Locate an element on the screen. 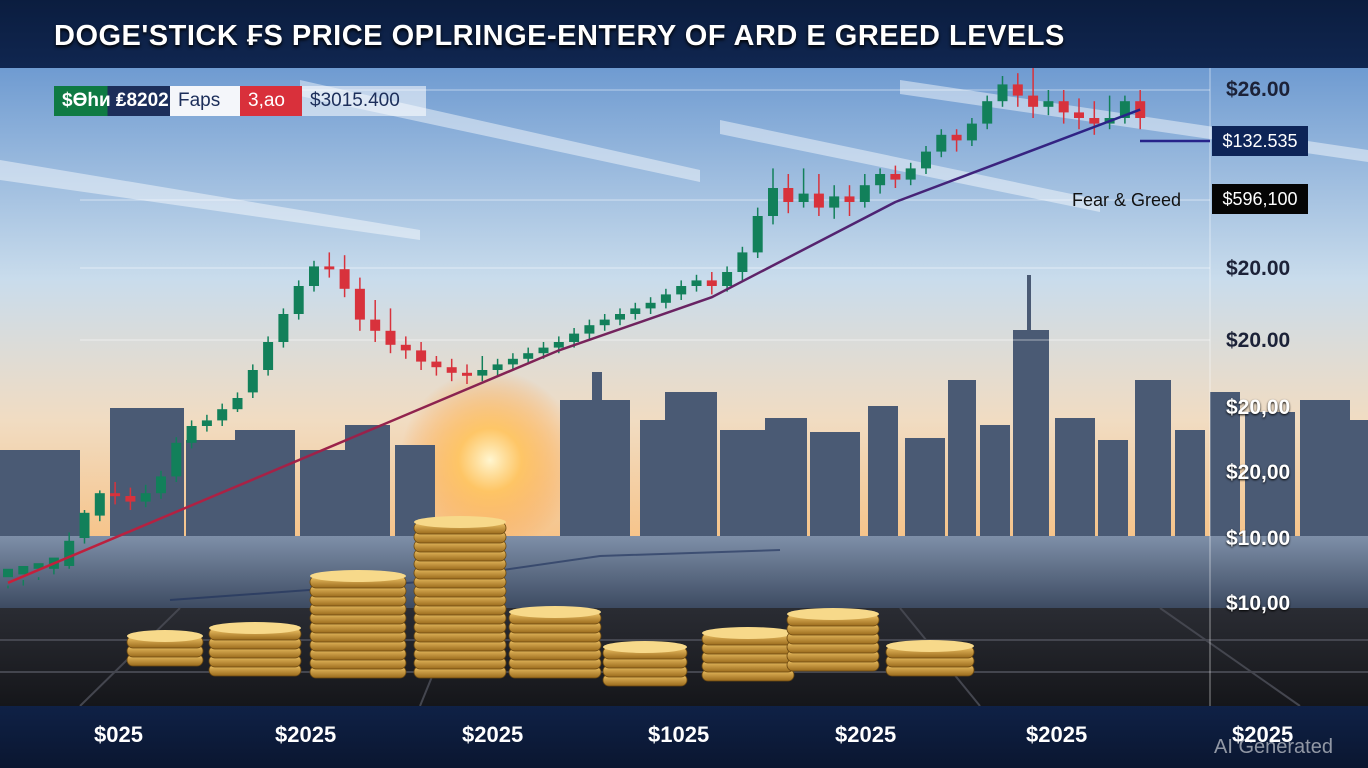 The height and width of the screenshot is (768, 1368). y-tick-label: $26.00 is located at coordinates (1258, 89).